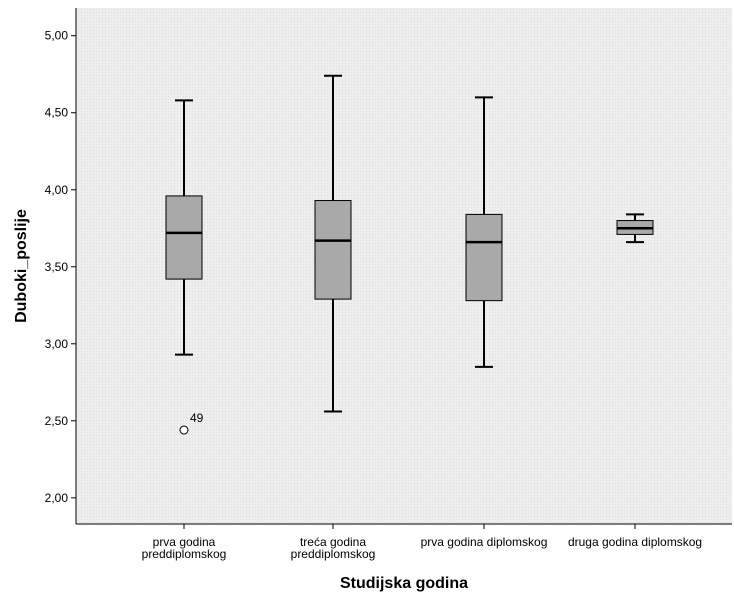  What do you see at coordinates (57, 267) in the screenshot?
I see `y-tick-label: 3,50` at bounding box center [57, 267].